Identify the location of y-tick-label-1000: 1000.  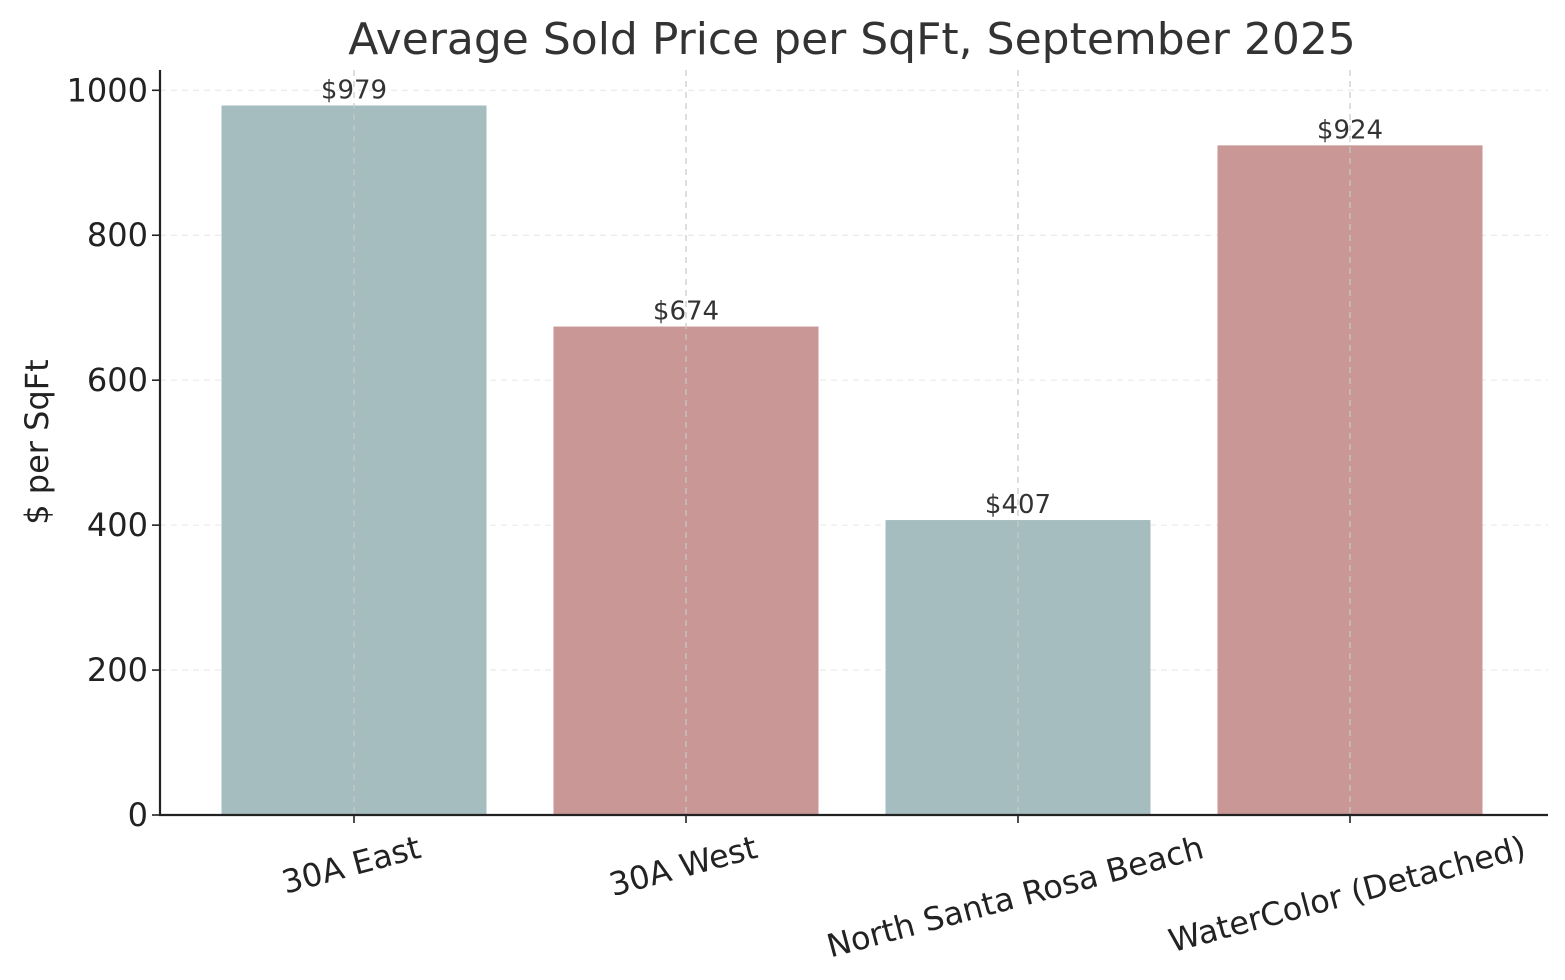
(107, 90).